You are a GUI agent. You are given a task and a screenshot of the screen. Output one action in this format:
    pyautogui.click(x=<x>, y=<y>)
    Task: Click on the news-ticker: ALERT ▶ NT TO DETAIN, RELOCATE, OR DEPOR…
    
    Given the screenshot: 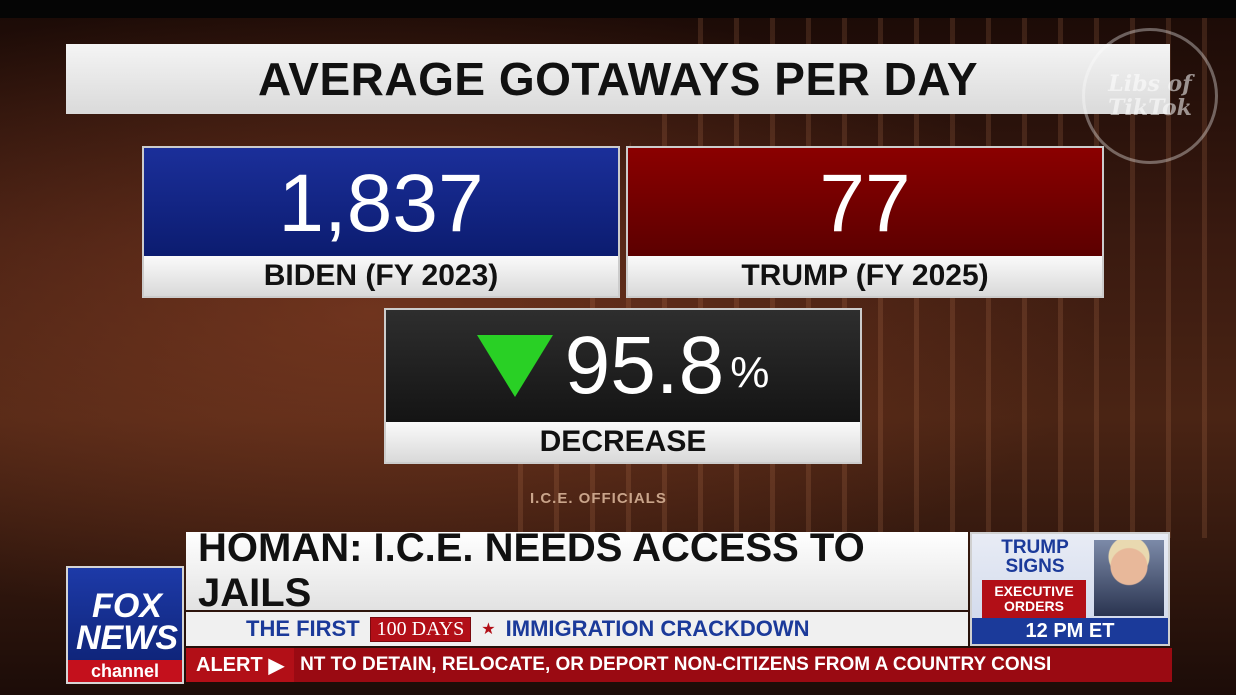 What is the action you would take?
    pyautogui.click(x=679, y=665)
    